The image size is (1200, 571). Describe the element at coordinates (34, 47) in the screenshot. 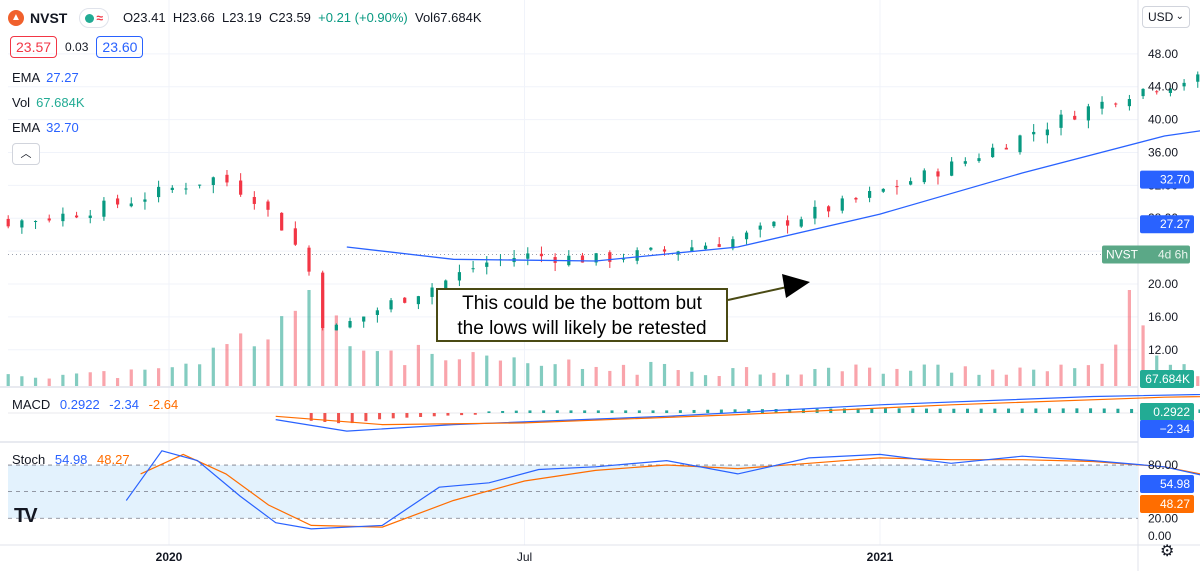

I see `sell-button: 23.57` at that location.